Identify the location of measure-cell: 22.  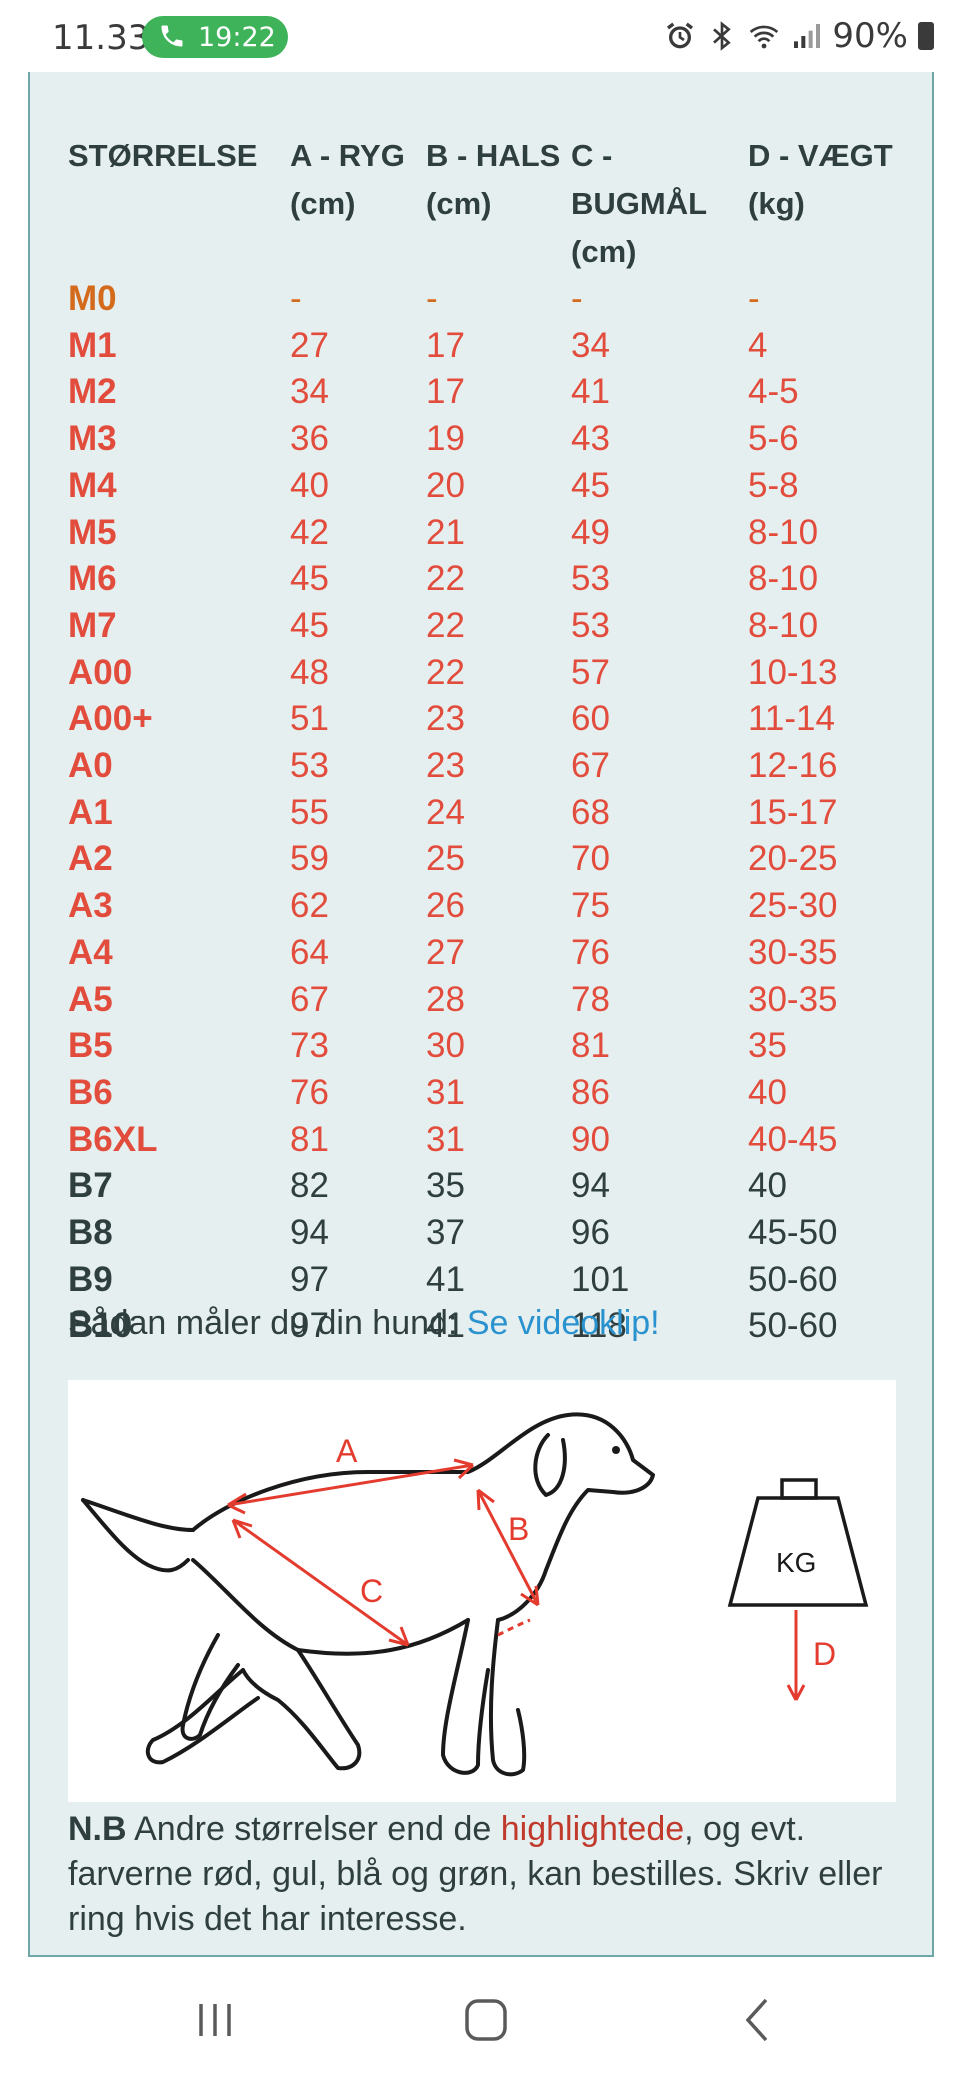
(445, 672).